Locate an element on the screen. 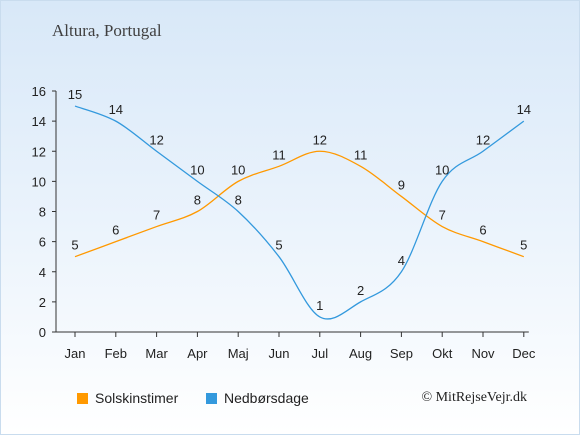 The width and height of the screenshot is (580, 435). data-label-rain-Mar: 12 is located at coordinates (156, 139).